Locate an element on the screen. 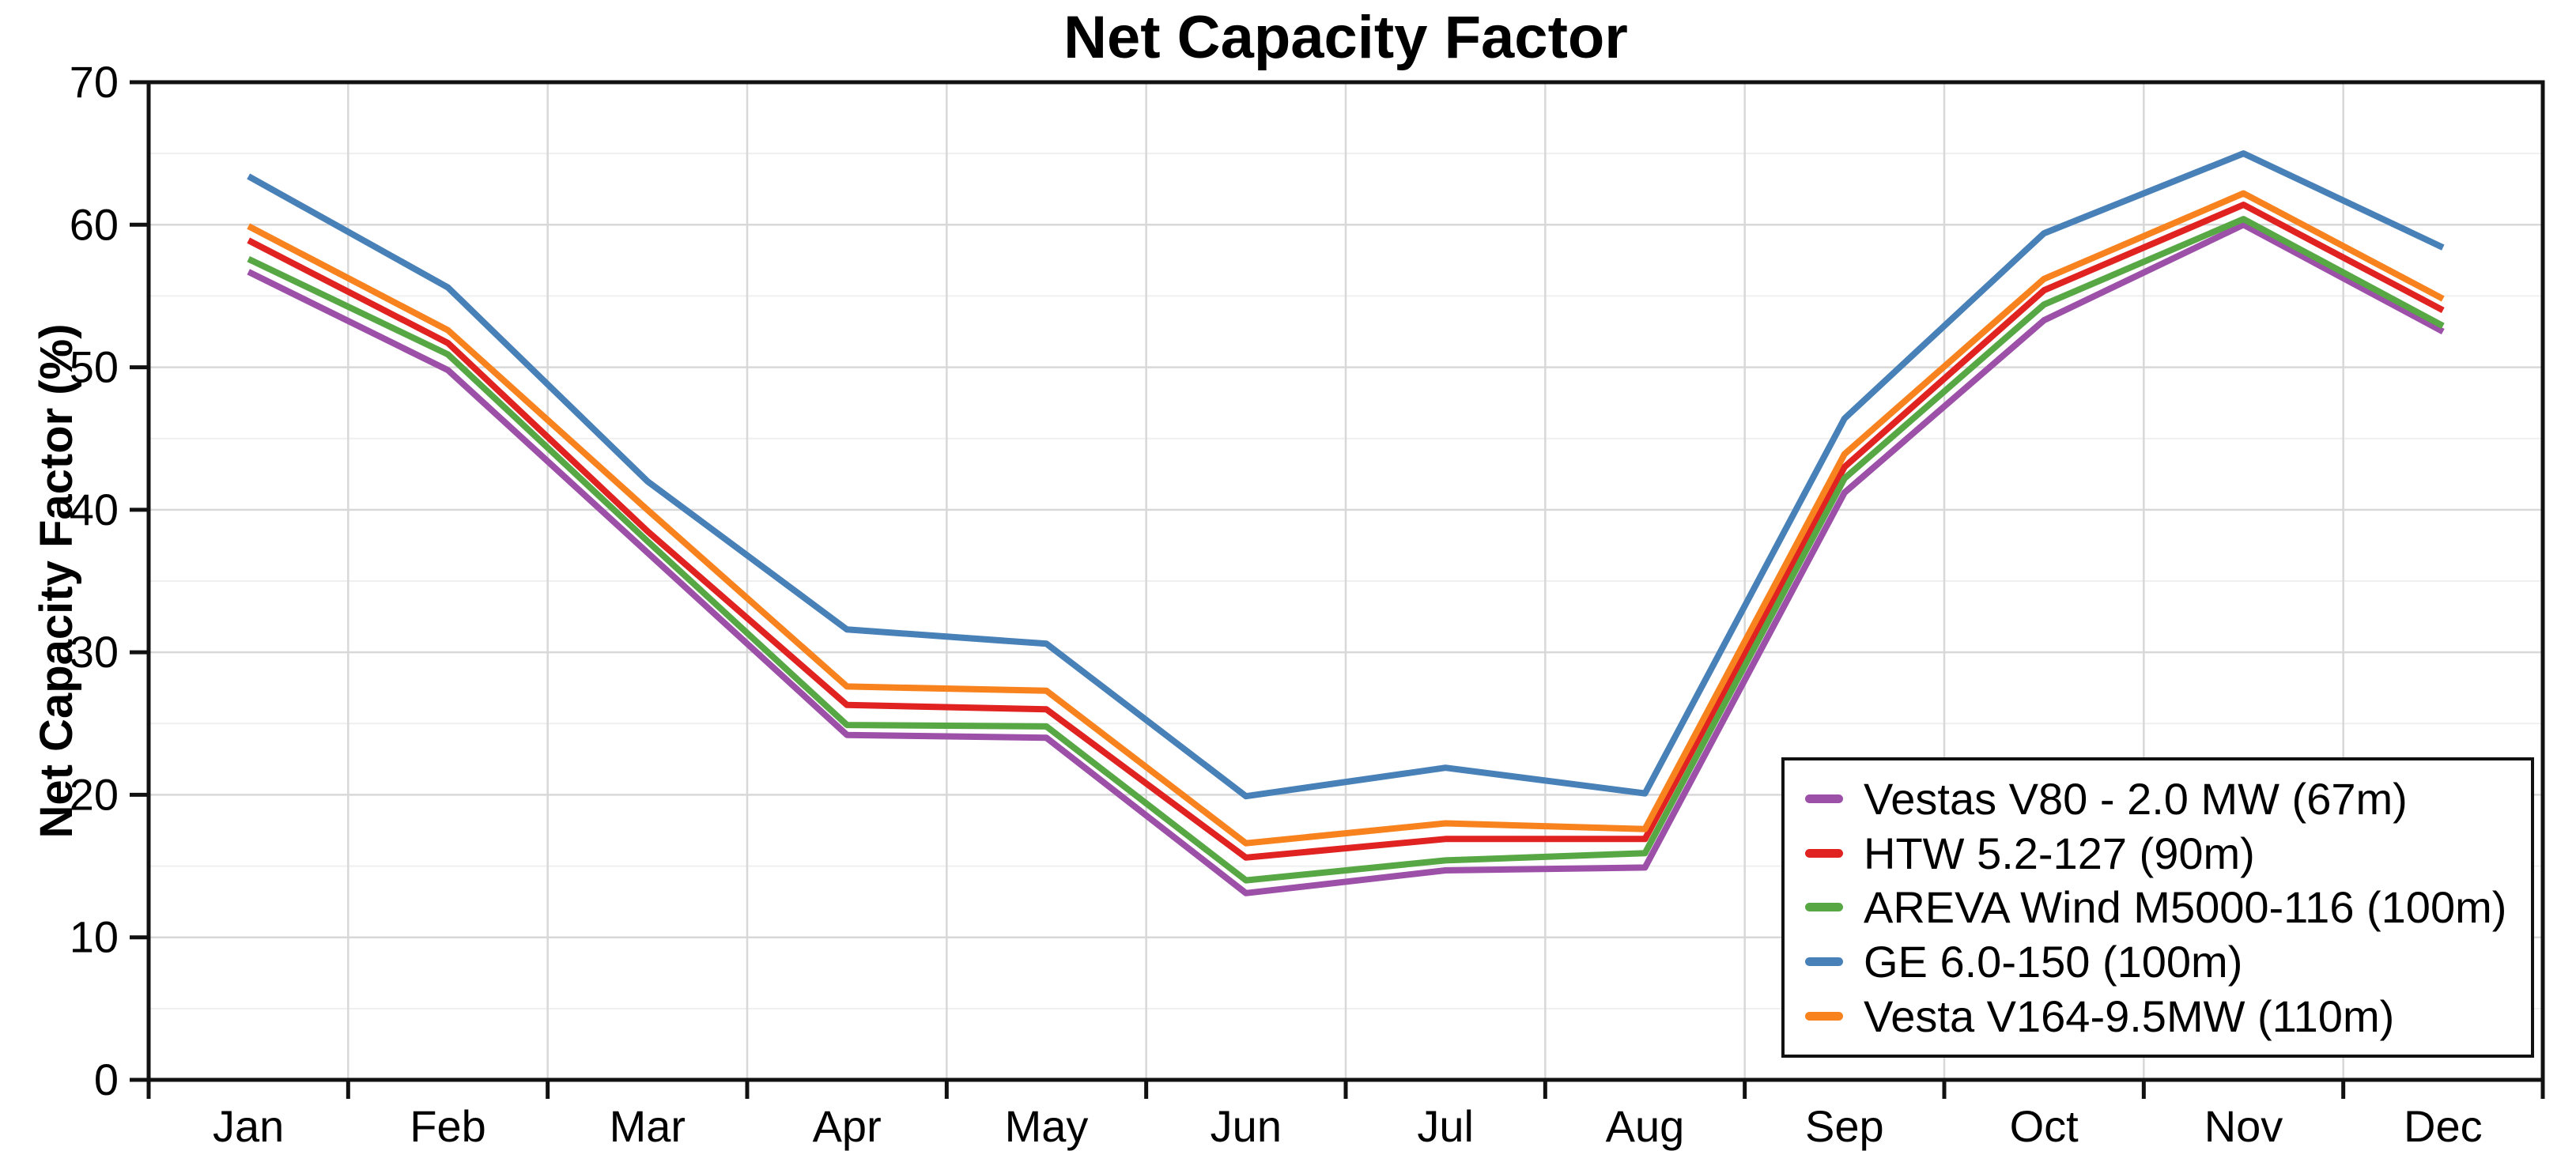 The height and width of the screenshot is (1151, 2576). legend-item: Vesta V164-9.5MW (110m) is located at coordinates (2164, 1016).